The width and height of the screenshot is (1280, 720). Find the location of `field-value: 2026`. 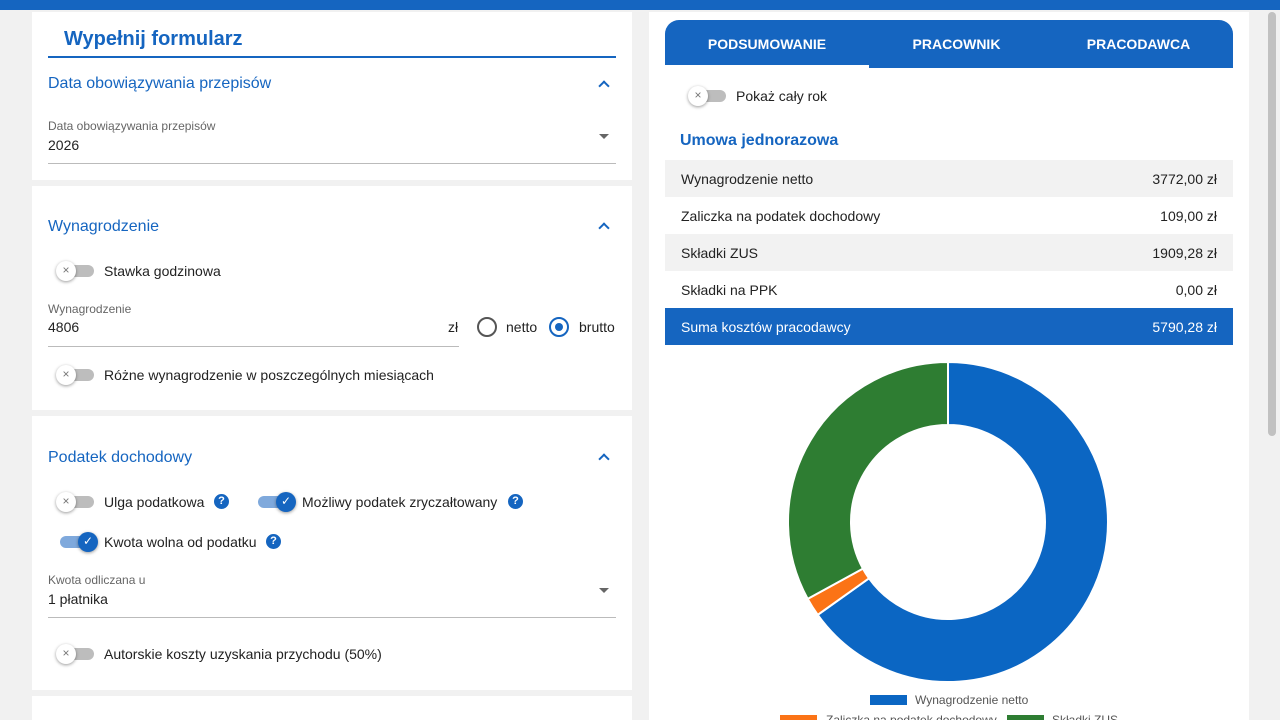

field-value: 2026 is located at coordinates (64, 145).